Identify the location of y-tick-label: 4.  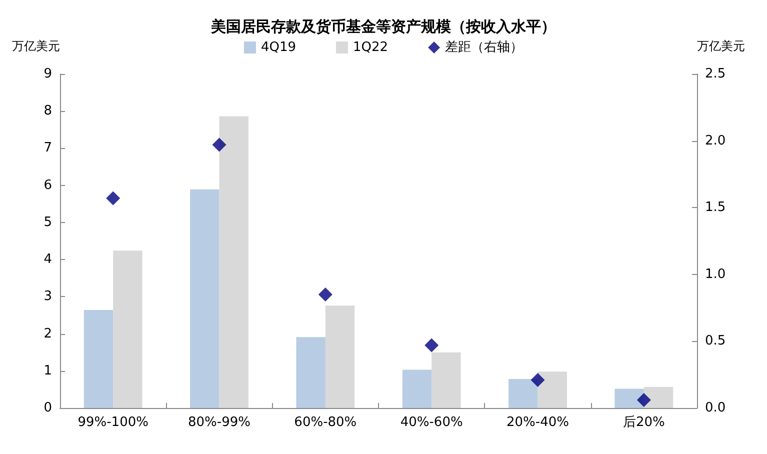
(48, 260).